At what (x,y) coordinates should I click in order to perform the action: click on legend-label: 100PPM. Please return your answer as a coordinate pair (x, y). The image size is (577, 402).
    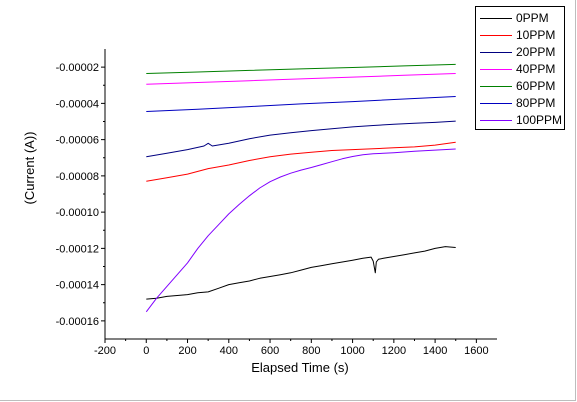
    Looking at the image, I should click on (539, 120).